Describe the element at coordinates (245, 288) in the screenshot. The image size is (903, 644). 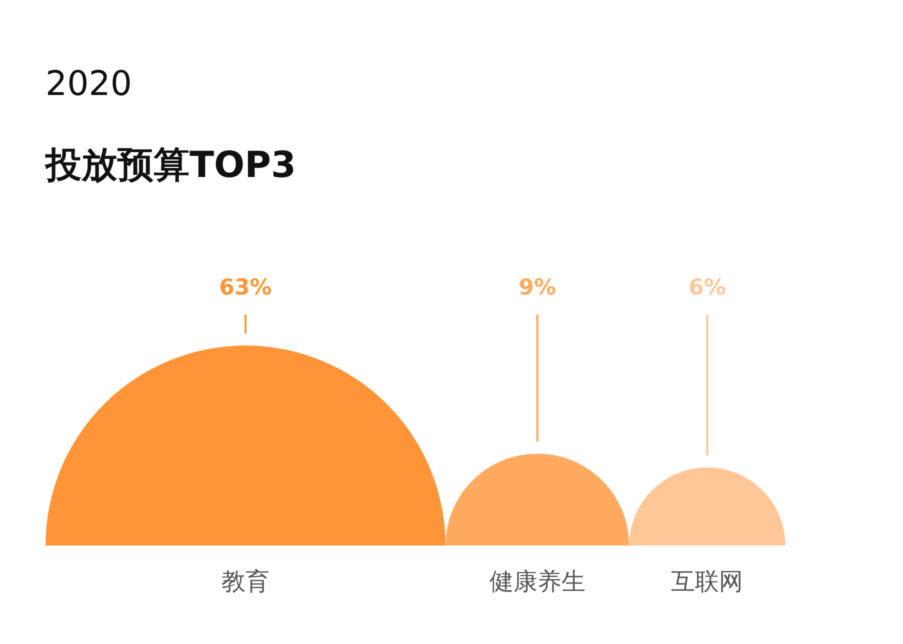
I see `data-label: 63%` at that location.